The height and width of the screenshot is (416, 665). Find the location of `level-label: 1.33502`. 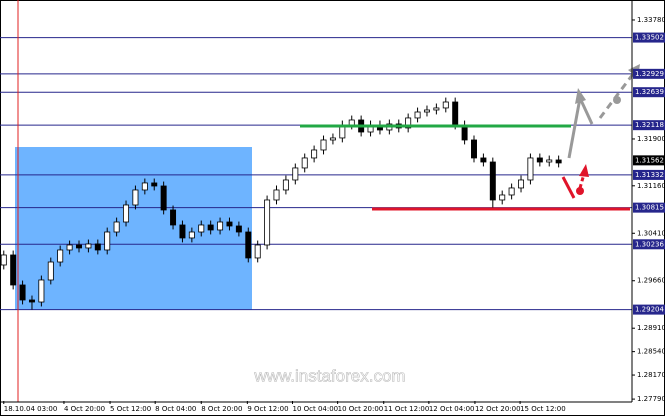

level-label: 1.33502 is located at coordinates (649, 38).